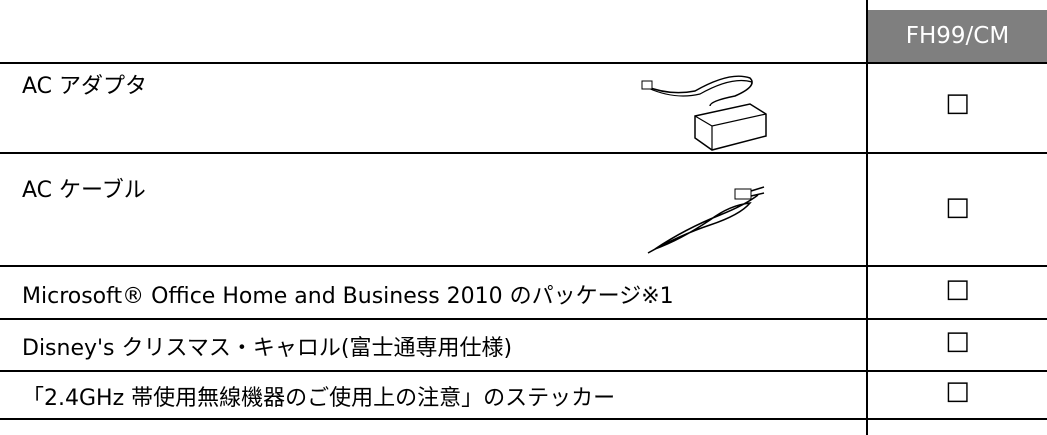 Image resolution: width=1047 pixels, height=435 pixels. I want to click on row-label: AC アダプタ, so click(85, 86).